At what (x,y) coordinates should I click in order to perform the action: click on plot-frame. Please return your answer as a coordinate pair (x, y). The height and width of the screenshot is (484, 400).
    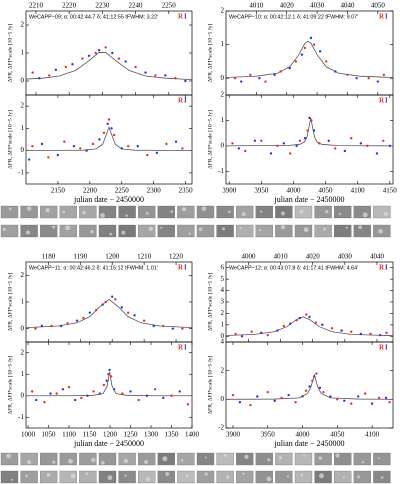
    Looking at the image, I should click on (109, 53).